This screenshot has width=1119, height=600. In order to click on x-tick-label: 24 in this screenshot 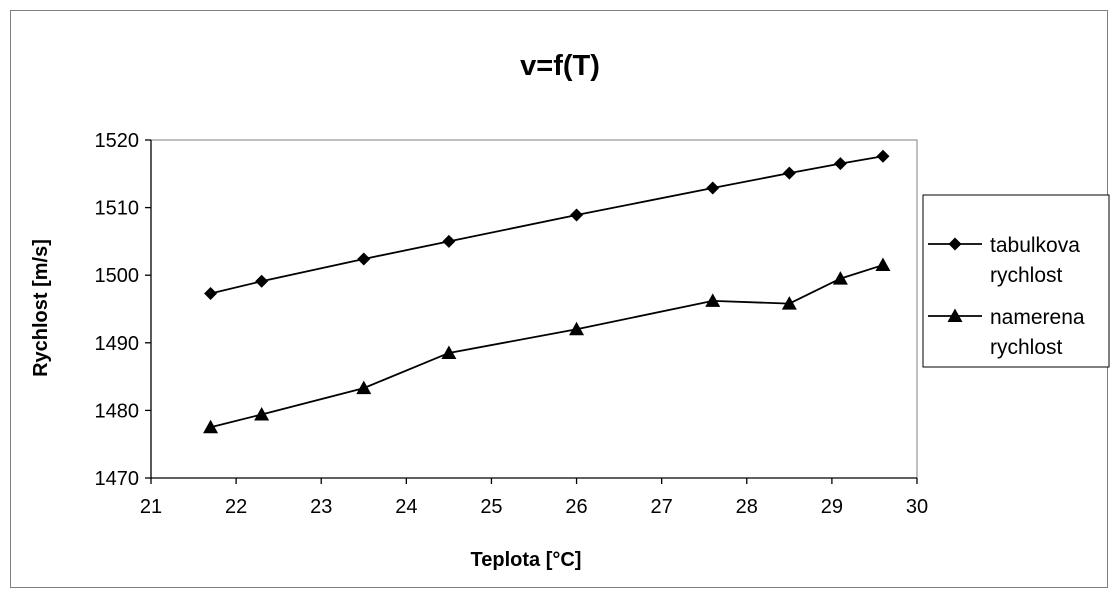, I will do `click(406, 507)`.